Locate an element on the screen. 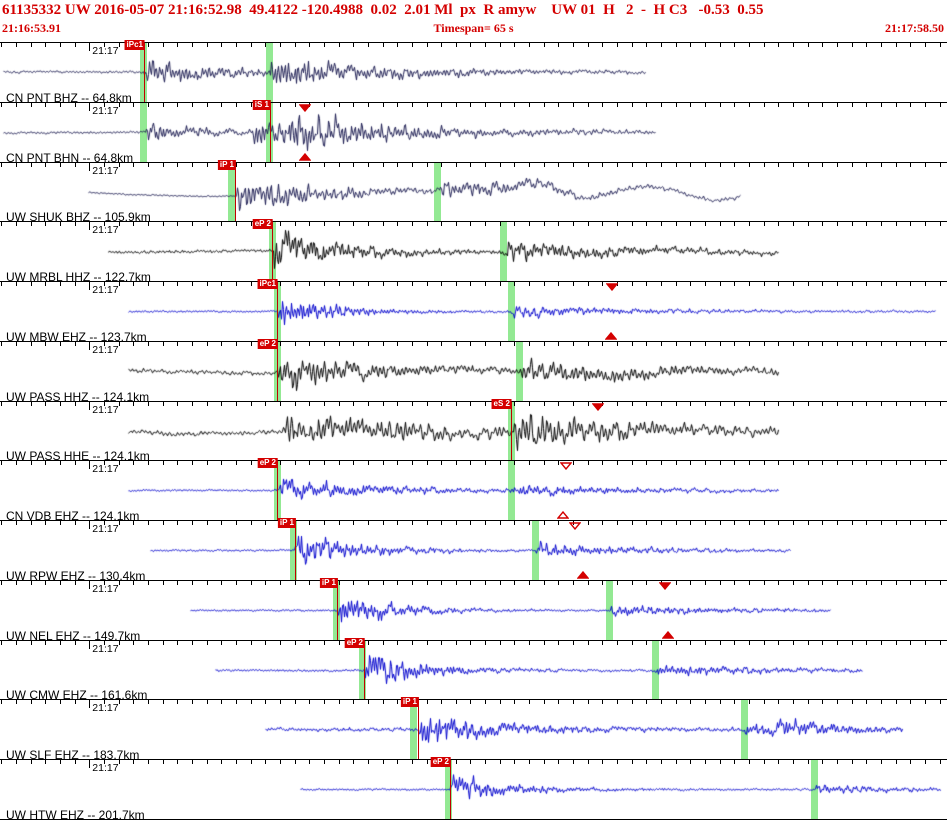  pick-flag: iS 1 is located at coordinates (261, 104).